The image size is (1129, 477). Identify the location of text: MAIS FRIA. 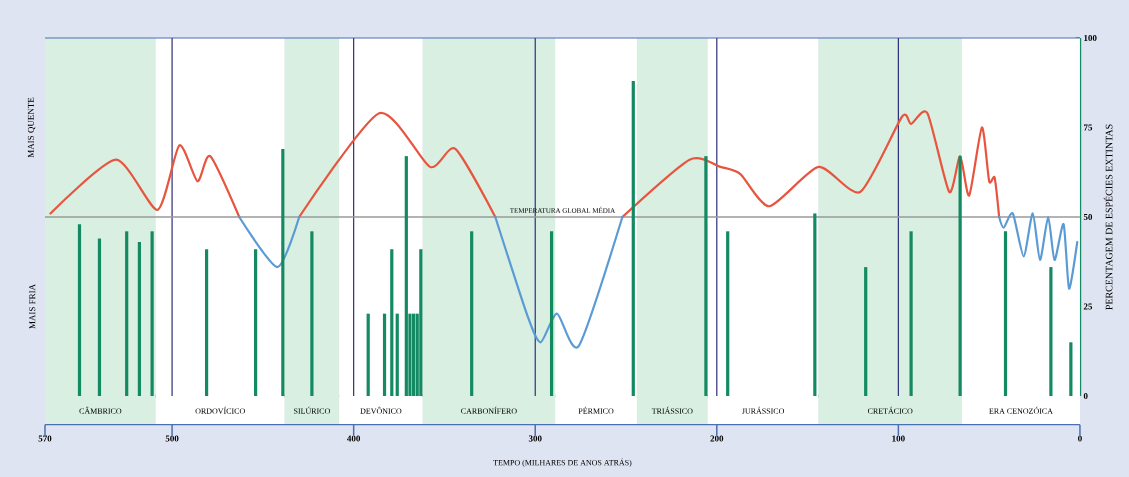
(32, 306).